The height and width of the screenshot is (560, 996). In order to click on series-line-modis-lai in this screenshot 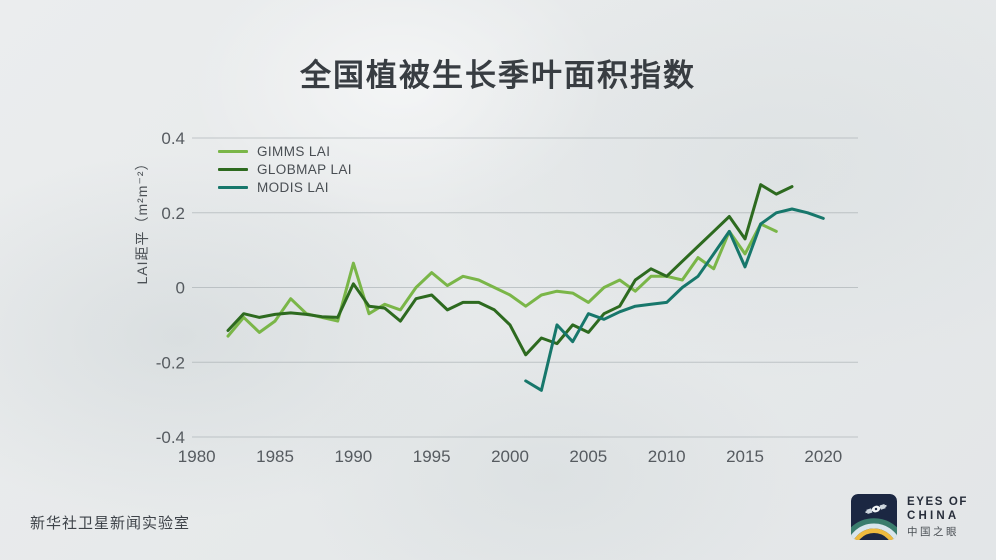, I will do `click(674, 299)`.